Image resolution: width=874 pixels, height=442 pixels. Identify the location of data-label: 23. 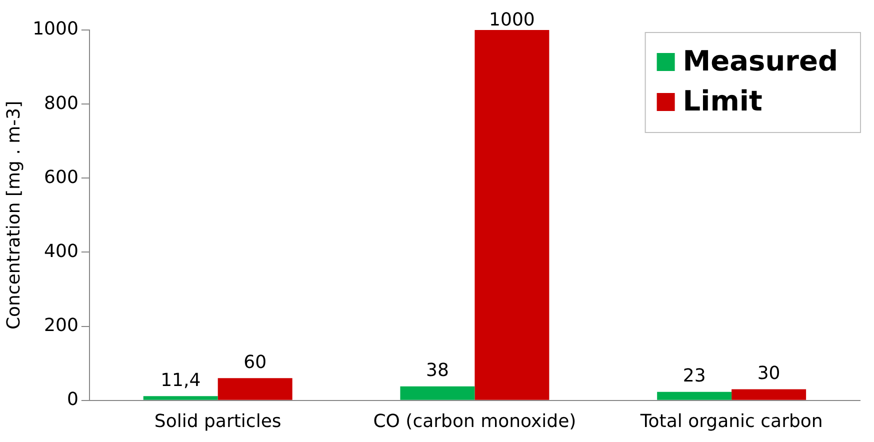
(694, 376).